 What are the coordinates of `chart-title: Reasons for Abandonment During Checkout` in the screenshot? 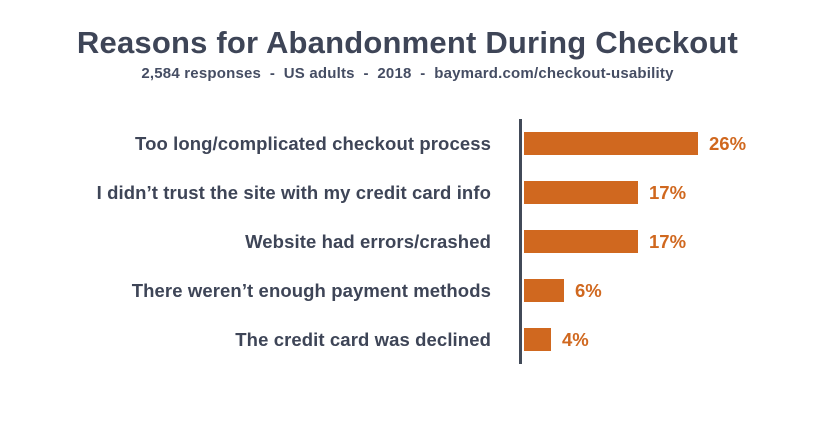 It's located at (407, 42).